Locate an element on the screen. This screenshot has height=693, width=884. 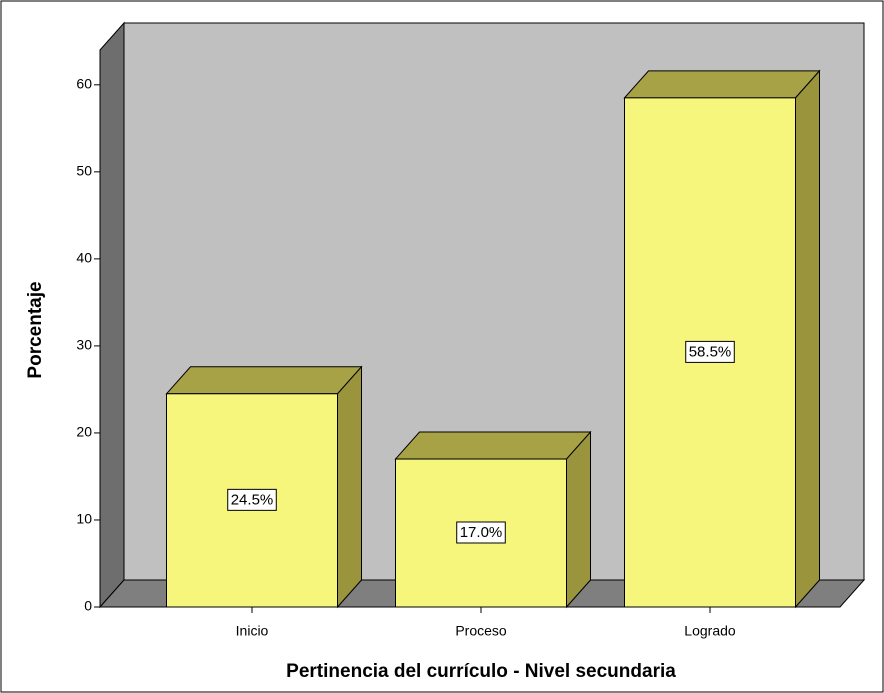
x-tick-label: Proceso is located at coordinates (481, 631).